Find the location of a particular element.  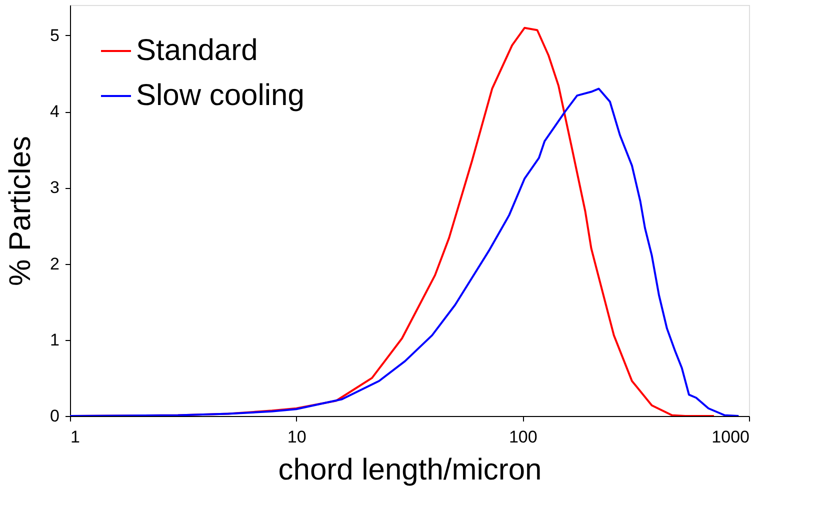

y-axis-title: % Particles is located at coordinates (21, 211).